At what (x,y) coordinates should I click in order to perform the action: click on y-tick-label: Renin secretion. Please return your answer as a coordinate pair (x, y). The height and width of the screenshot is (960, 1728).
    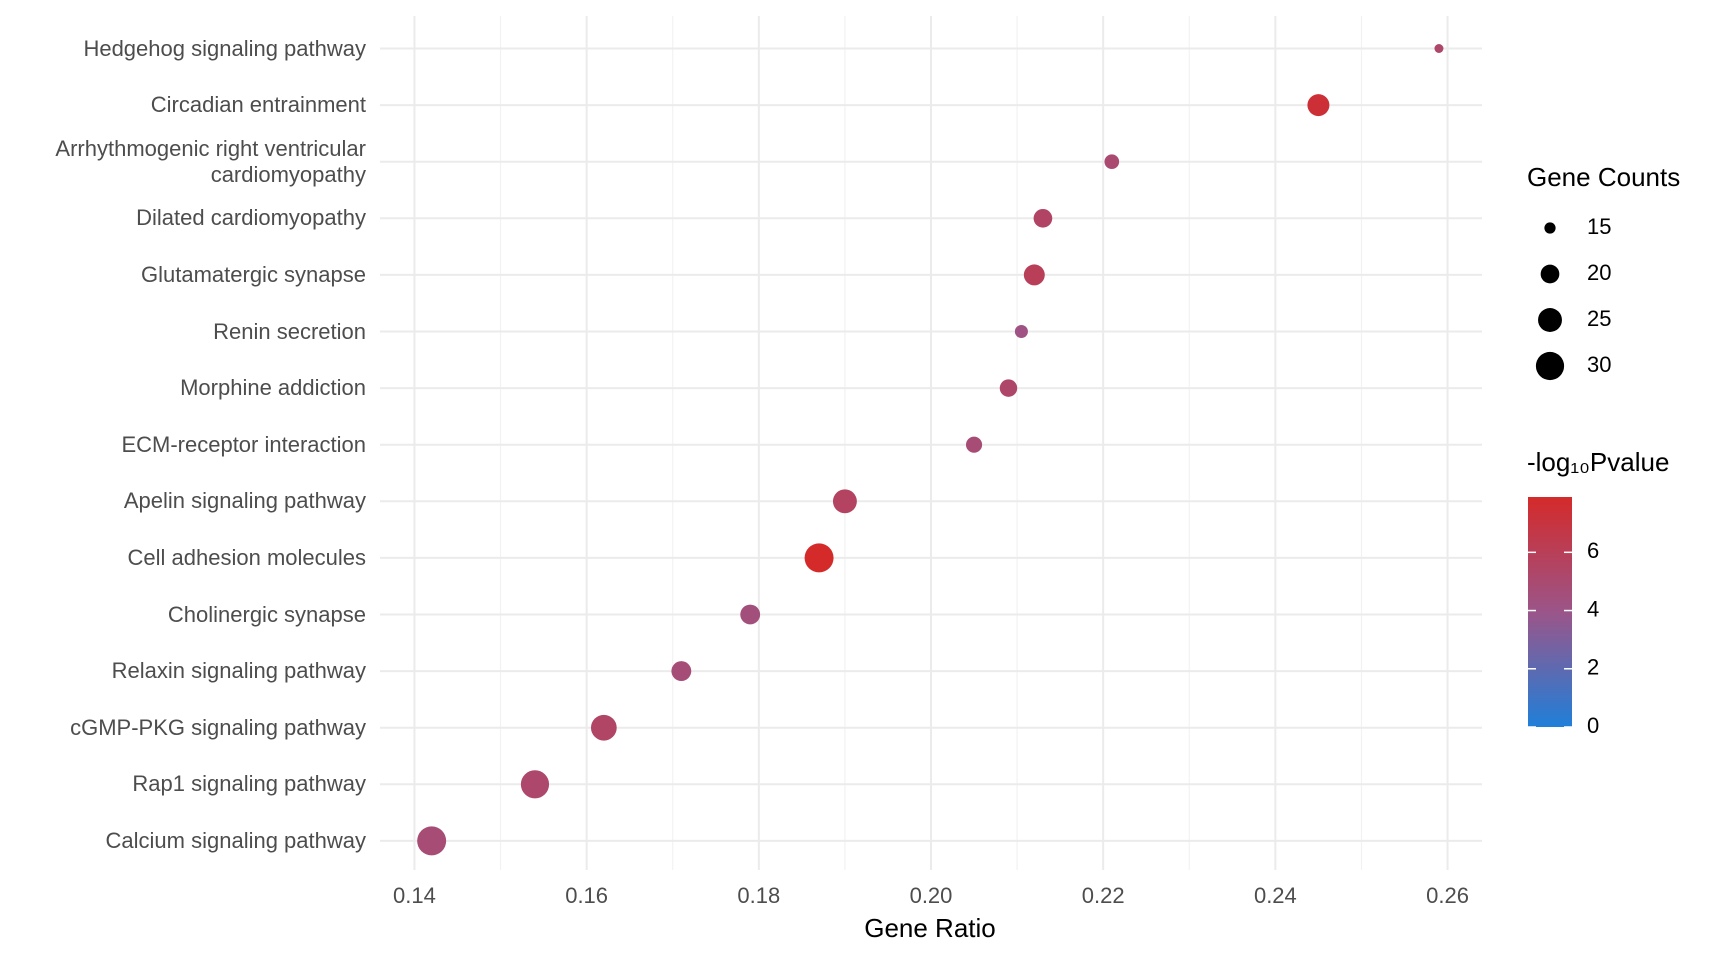
    Looking at the image, I should click on (289, 331).